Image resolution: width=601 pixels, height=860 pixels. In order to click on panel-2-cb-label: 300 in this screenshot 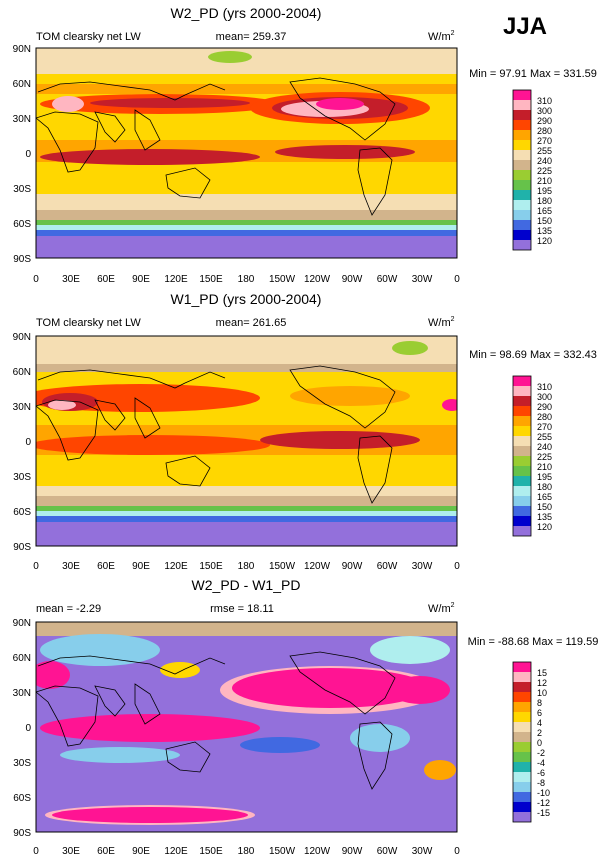, I will do `click(544, 397)`.